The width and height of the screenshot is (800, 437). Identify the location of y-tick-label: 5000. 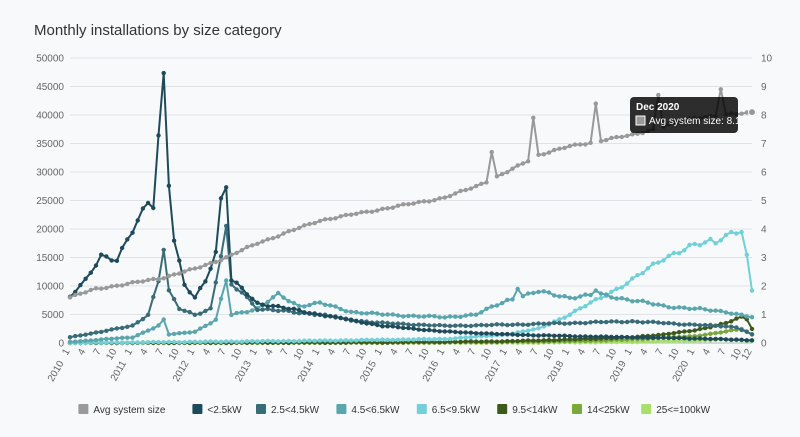
(53, 315).